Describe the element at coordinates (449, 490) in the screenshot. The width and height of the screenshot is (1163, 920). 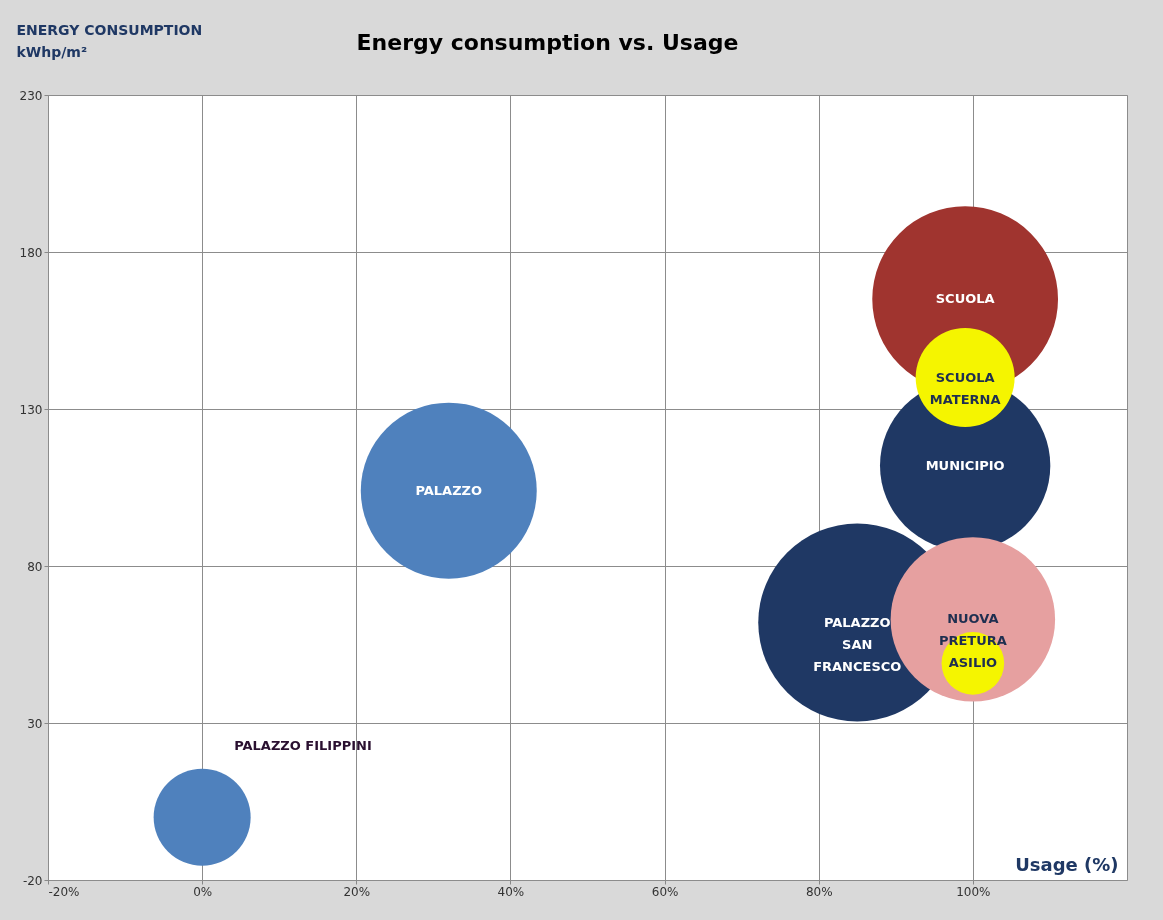
I see `series-label: PALAZZO` at that location.